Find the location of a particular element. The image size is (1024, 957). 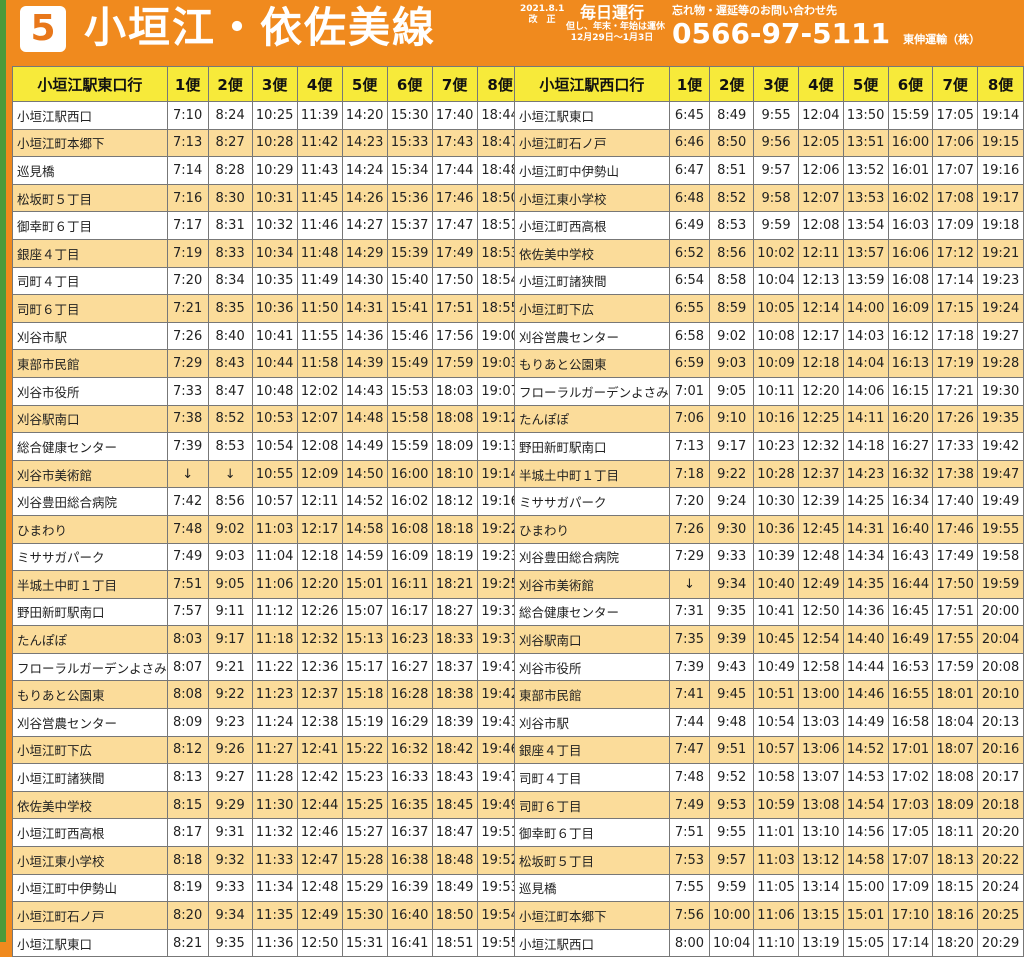

stop-name: フローラルガーデンよさみ is located at coordinates (90, 667).